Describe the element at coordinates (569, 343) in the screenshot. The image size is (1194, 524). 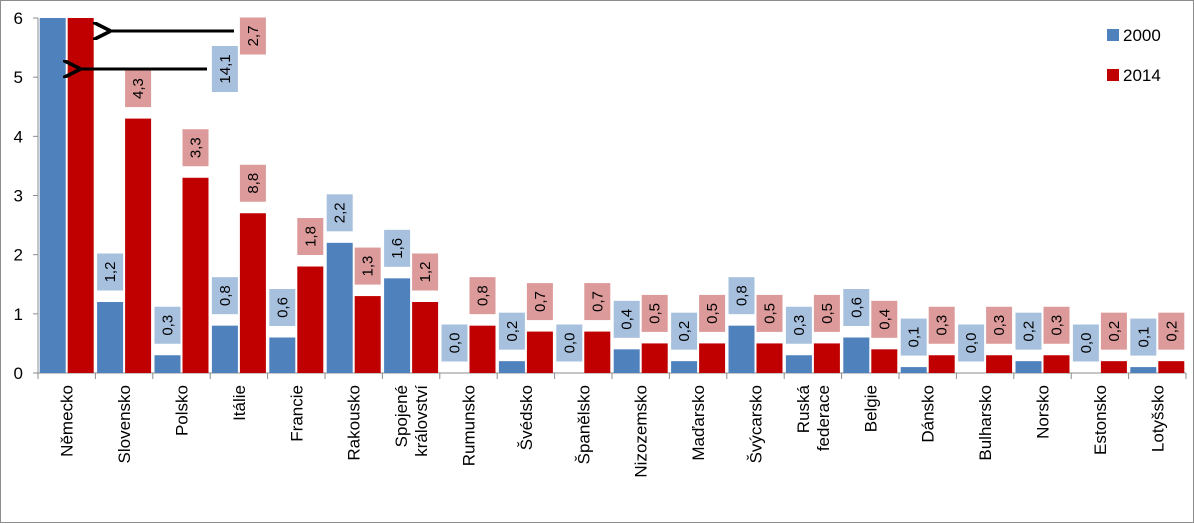
I see `data-label-2000-10: 0,0` at that location.